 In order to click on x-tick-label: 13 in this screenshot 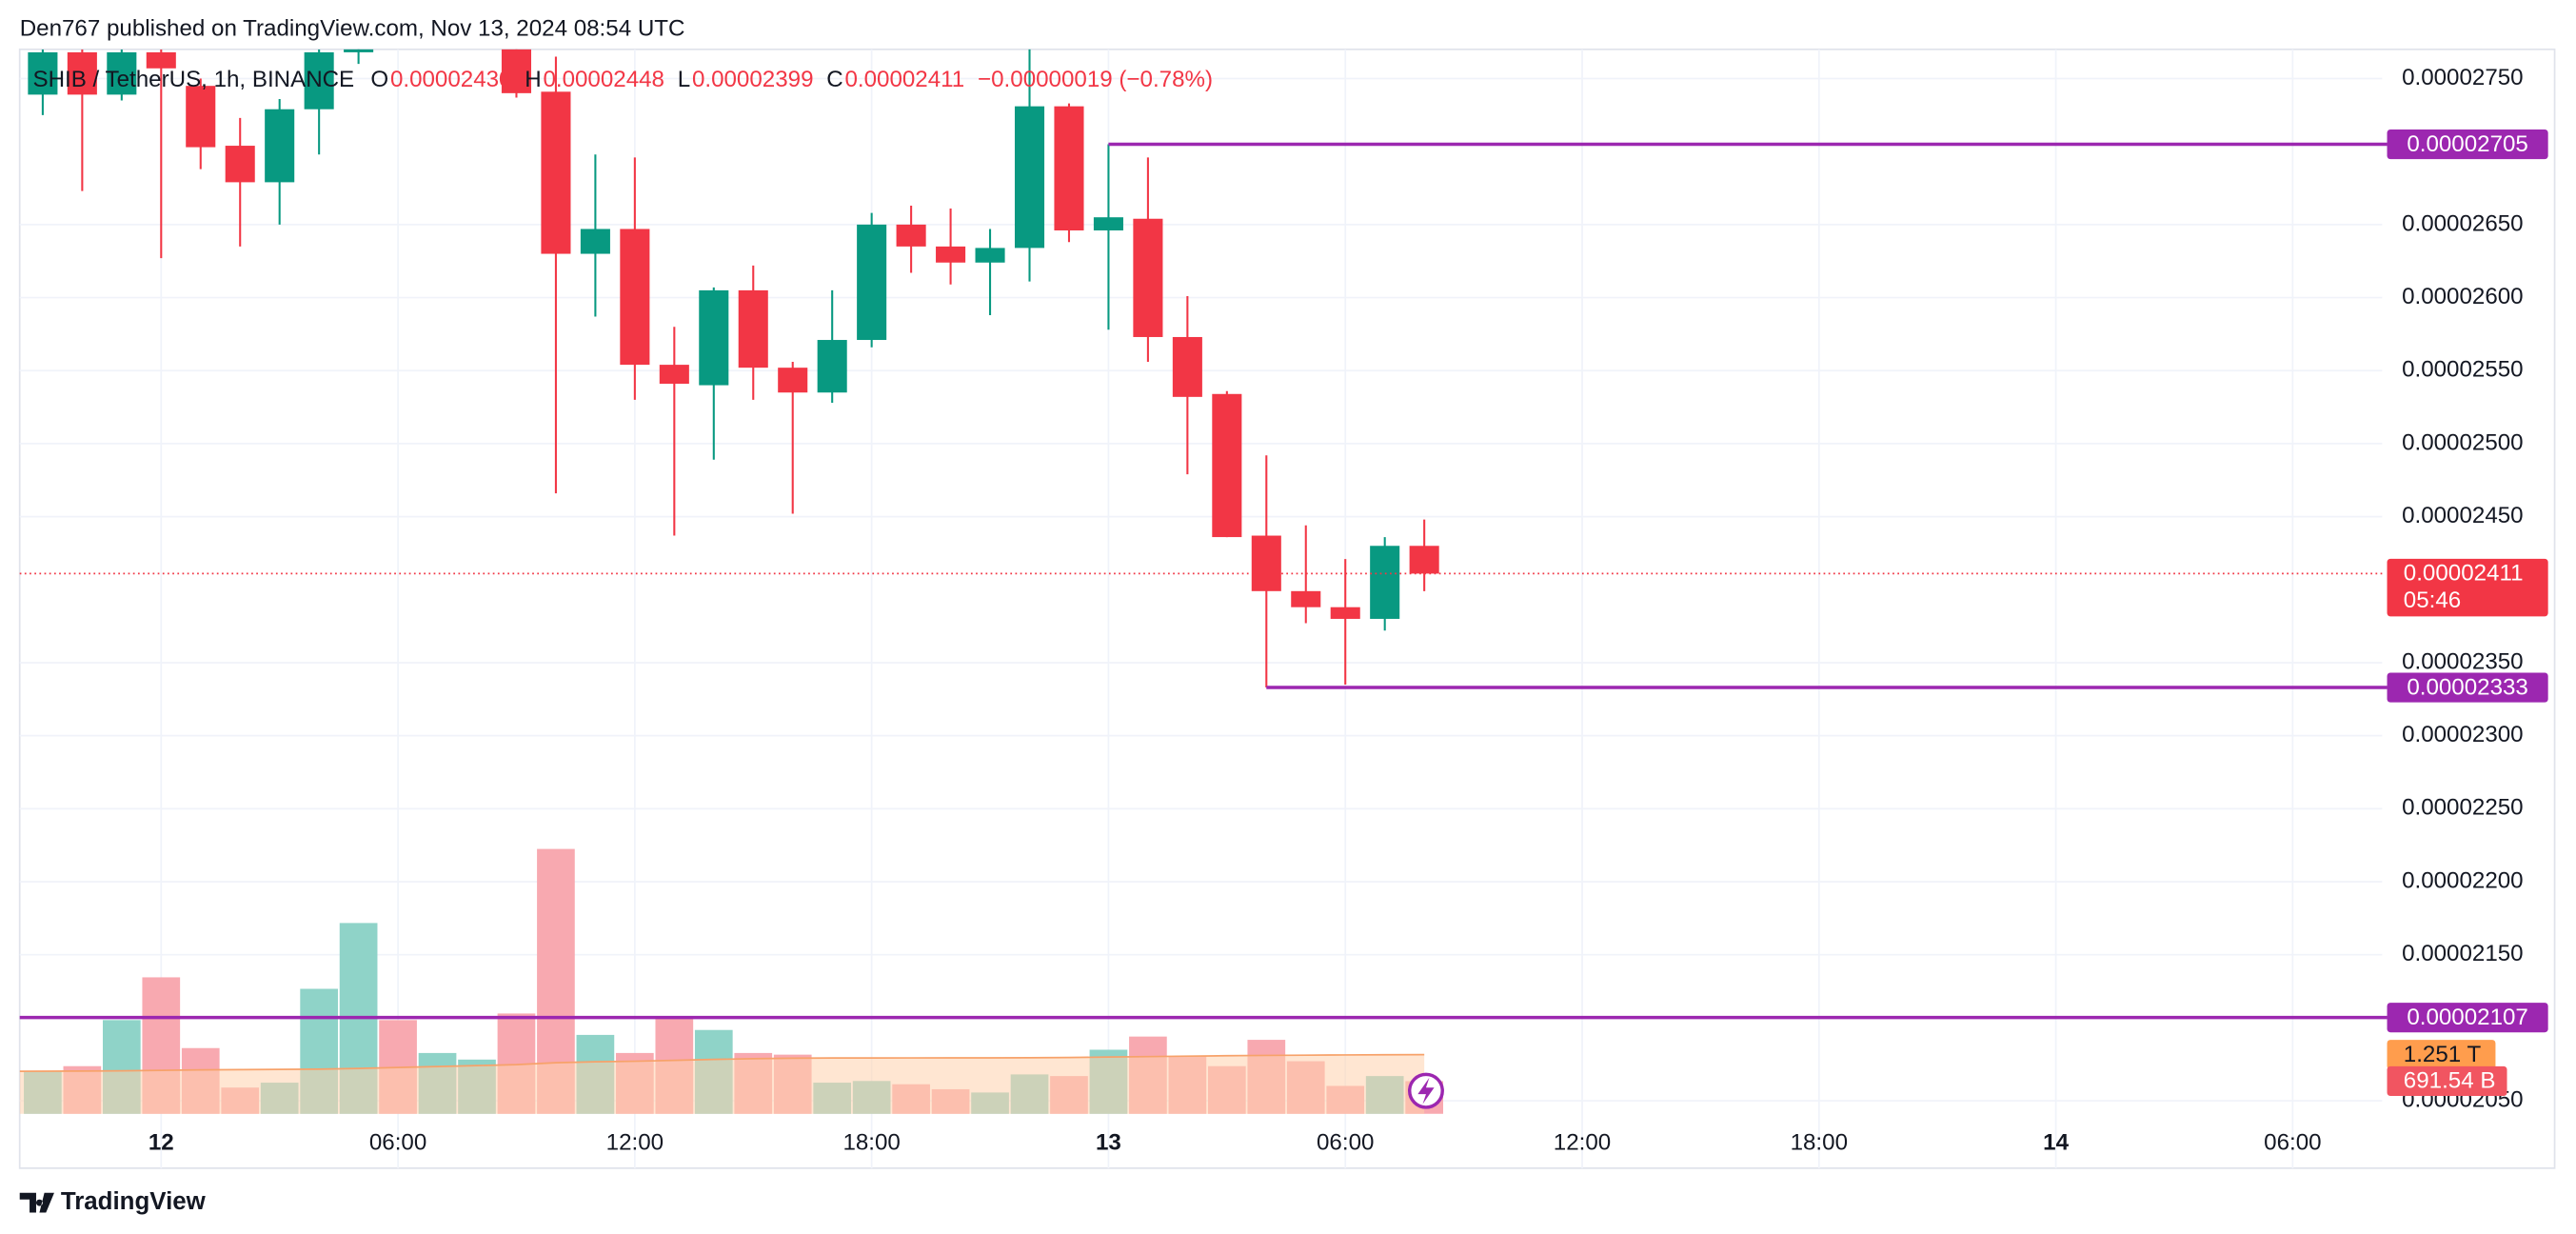, I will do `click(1108, 1142)`.